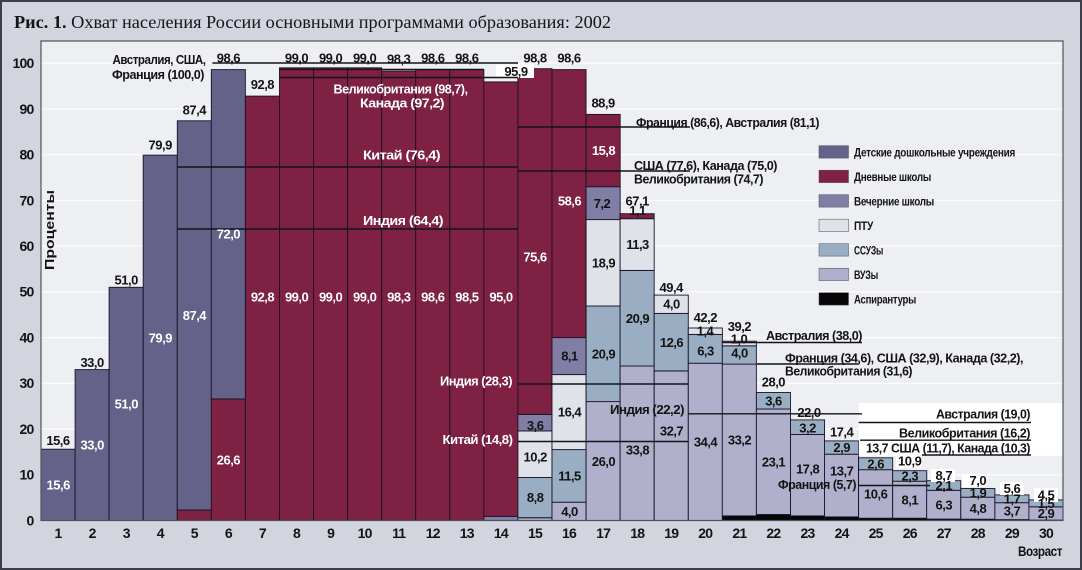  Describe the element at coordinates (401, 154) in the screenshot. I see `svg-text: Китай (76,4)` at that location.